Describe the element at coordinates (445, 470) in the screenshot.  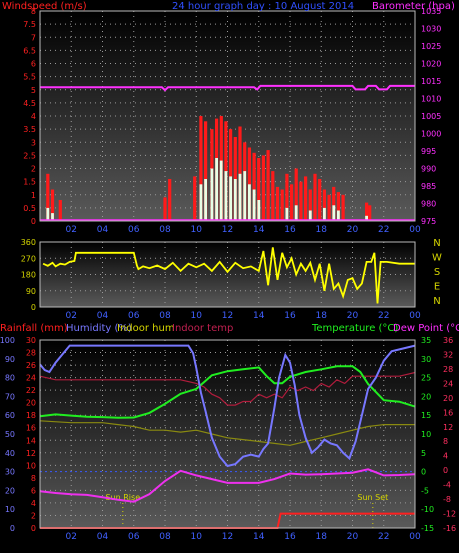
I see `indoor-temp-tick-label: 0` at that location.